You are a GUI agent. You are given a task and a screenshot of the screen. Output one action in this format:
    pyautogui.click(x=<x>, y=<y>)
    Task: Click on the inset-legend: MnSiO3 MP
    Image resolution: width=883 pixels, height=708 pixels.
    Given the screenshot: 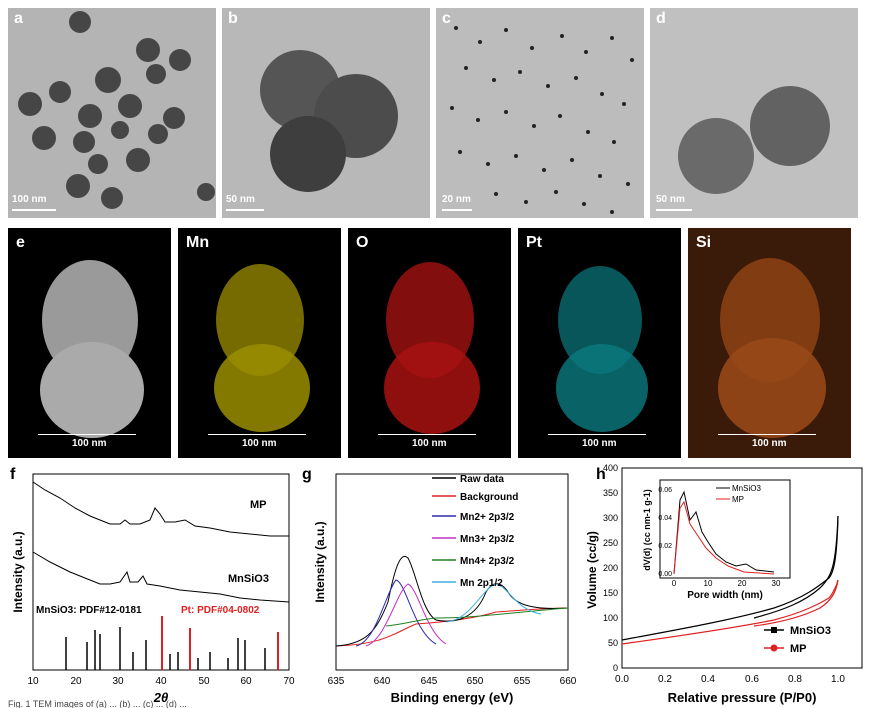 What is the action you would take?
    pyautogui.click(x=738, y=494)
    